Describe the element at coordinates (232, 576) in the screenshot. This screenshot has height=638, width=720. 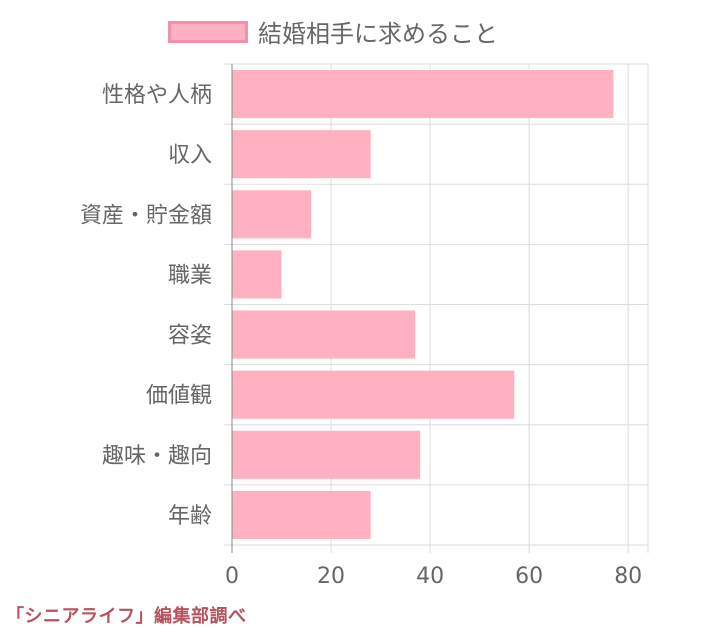
I see `x-tick-label: 0` at that location.